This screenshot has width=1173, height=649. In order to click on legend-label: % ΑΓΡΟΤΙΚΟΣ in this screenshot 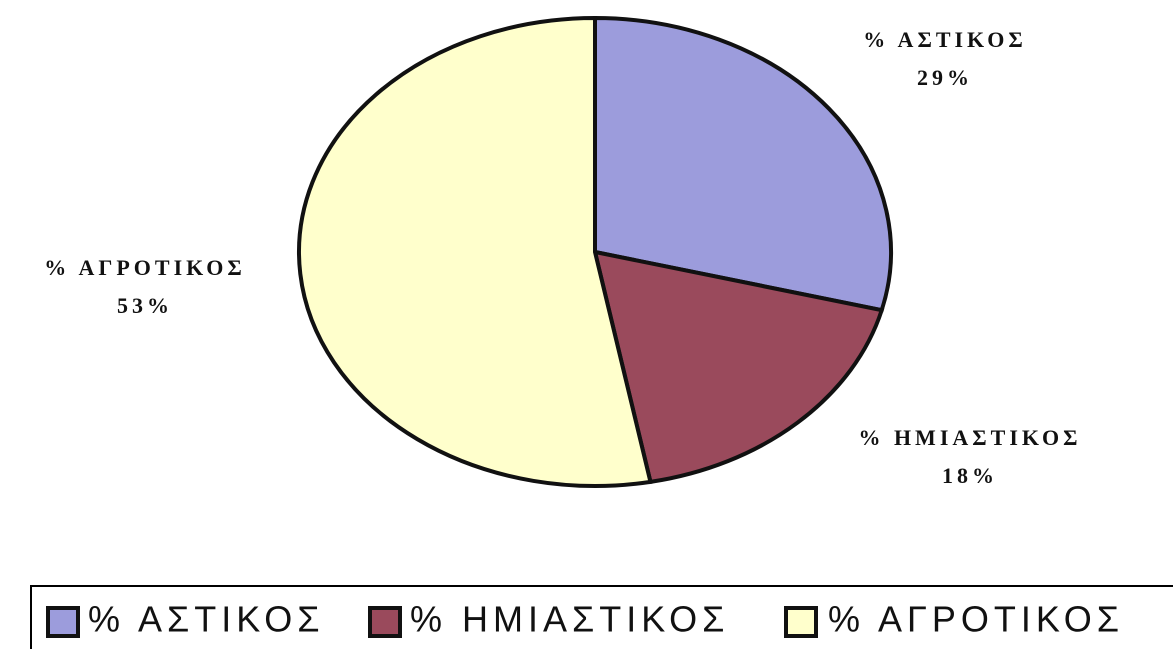, I will do `click(976, 619)`.